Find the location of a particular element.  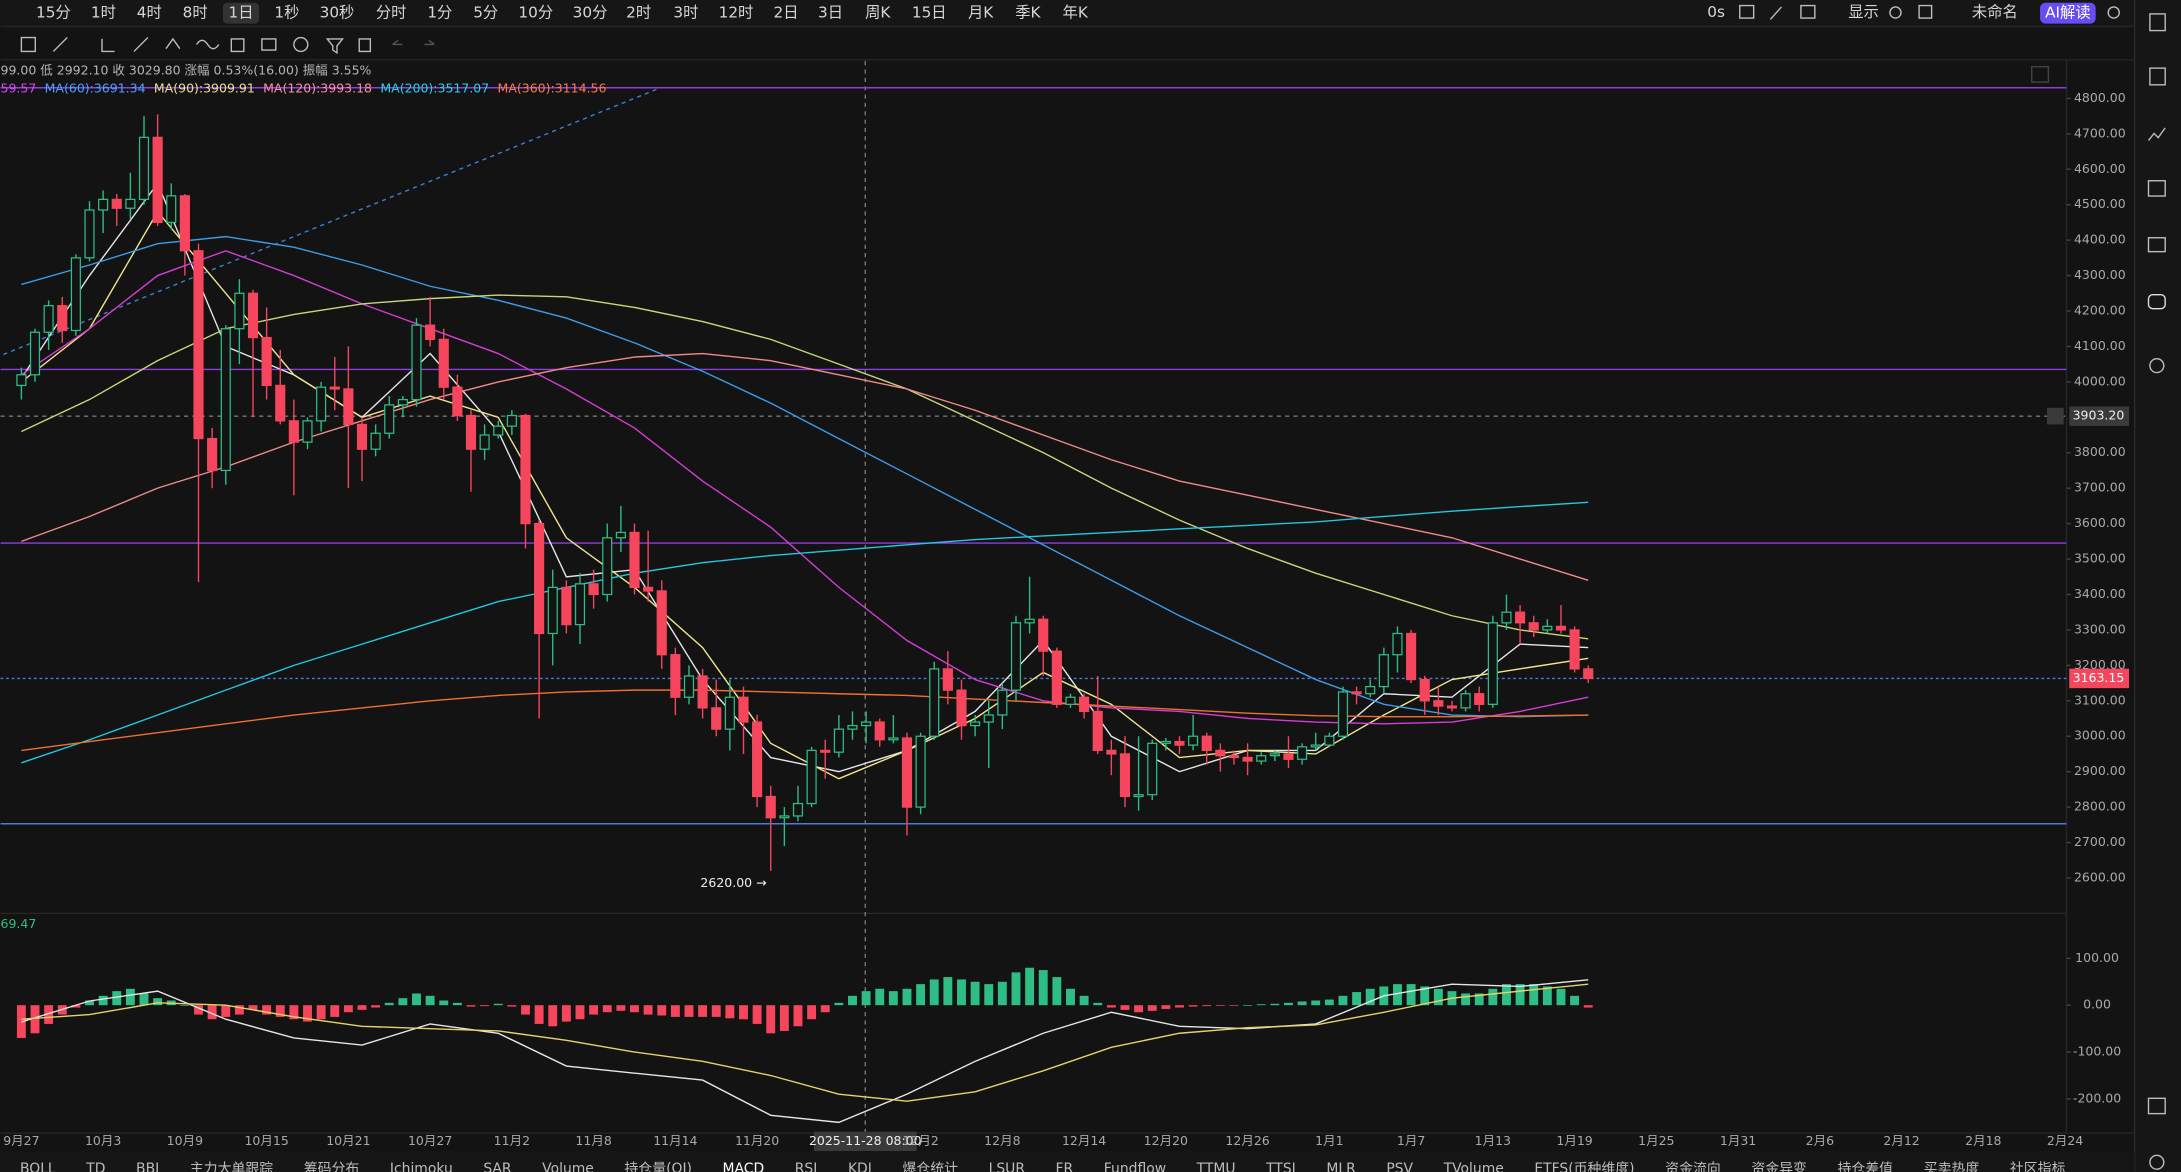

timeframe: 2日 is located at coordinates (786, 13).